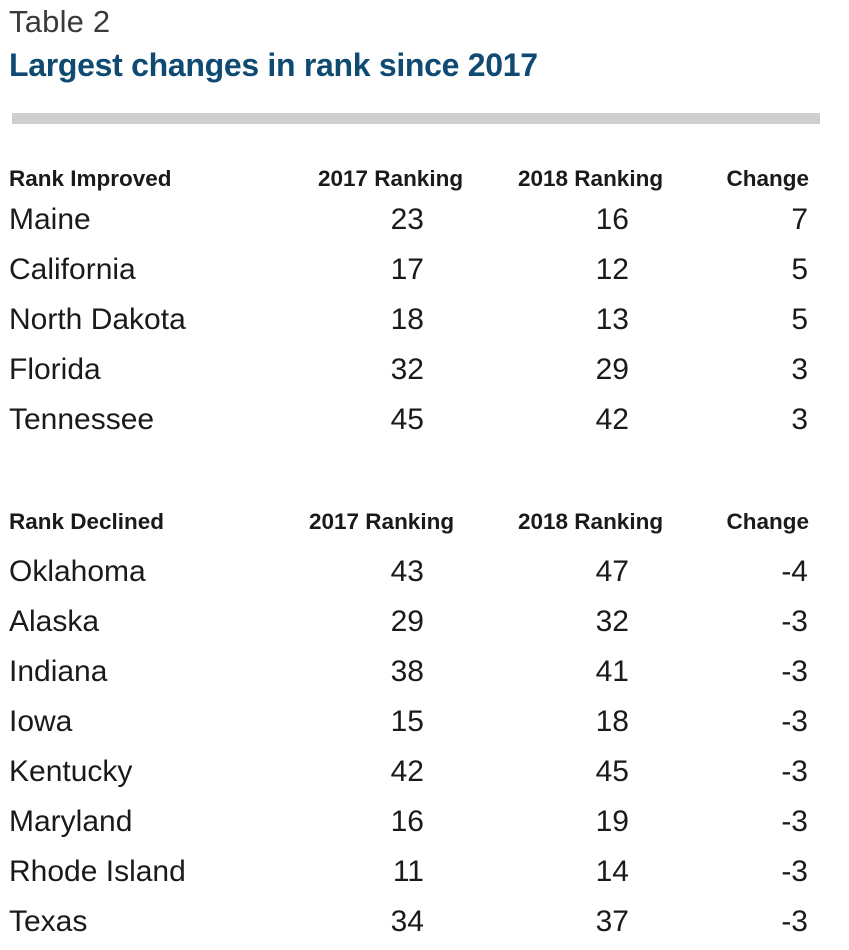 The image size is (849, 950). What do you see at coordinates (767, 521) in the screenshot?
I see `declined-change-header: Change` at bounding box center [767, 521].